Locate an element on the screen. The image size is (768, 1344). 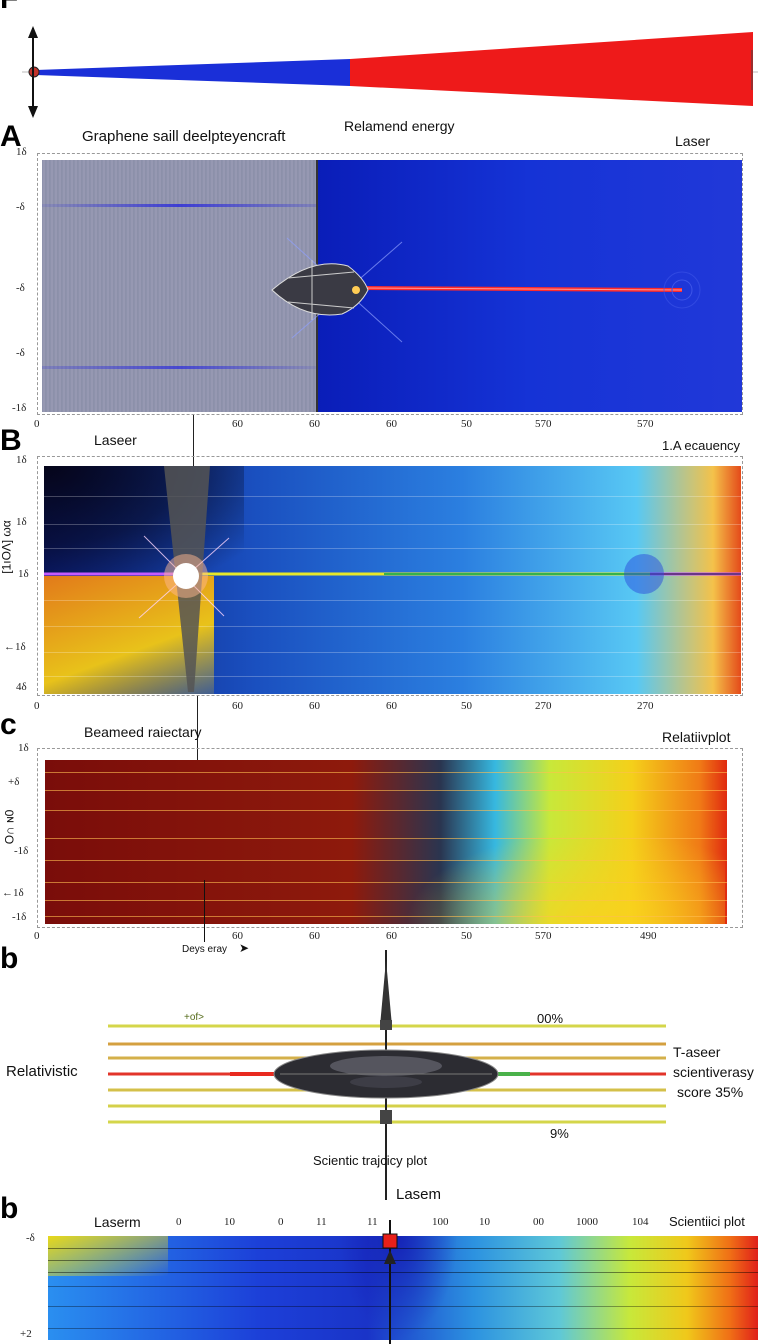
panel-b3-ytick: -δ is located at coordinates (30, 1238).